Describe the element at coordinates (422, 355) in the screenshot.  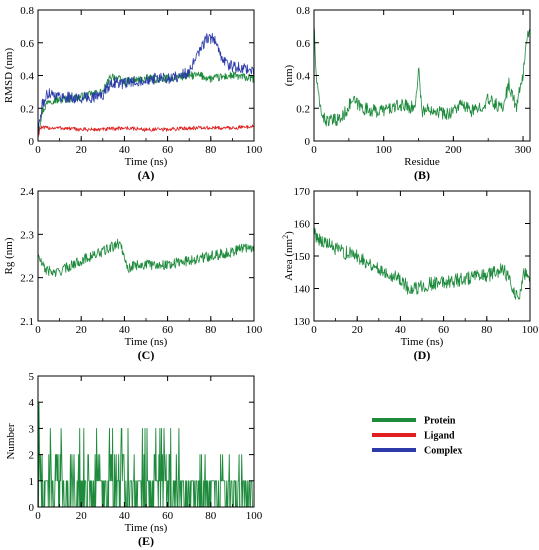
I see `panel-label-d: (D)` at that location.